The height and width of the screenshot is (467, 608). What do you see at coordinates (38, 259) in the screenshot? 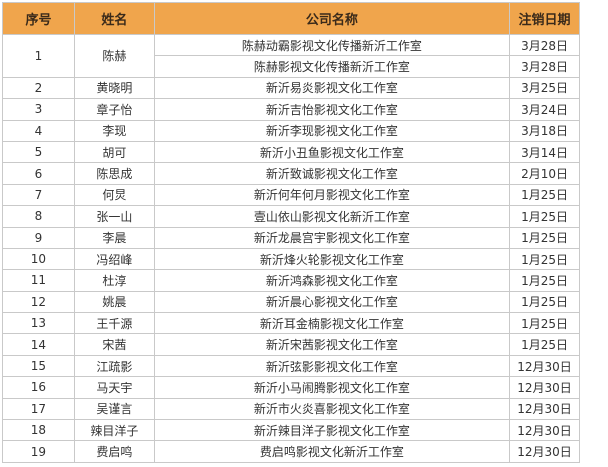
I see `index-cell: 10` at bounding box center [38, 259].